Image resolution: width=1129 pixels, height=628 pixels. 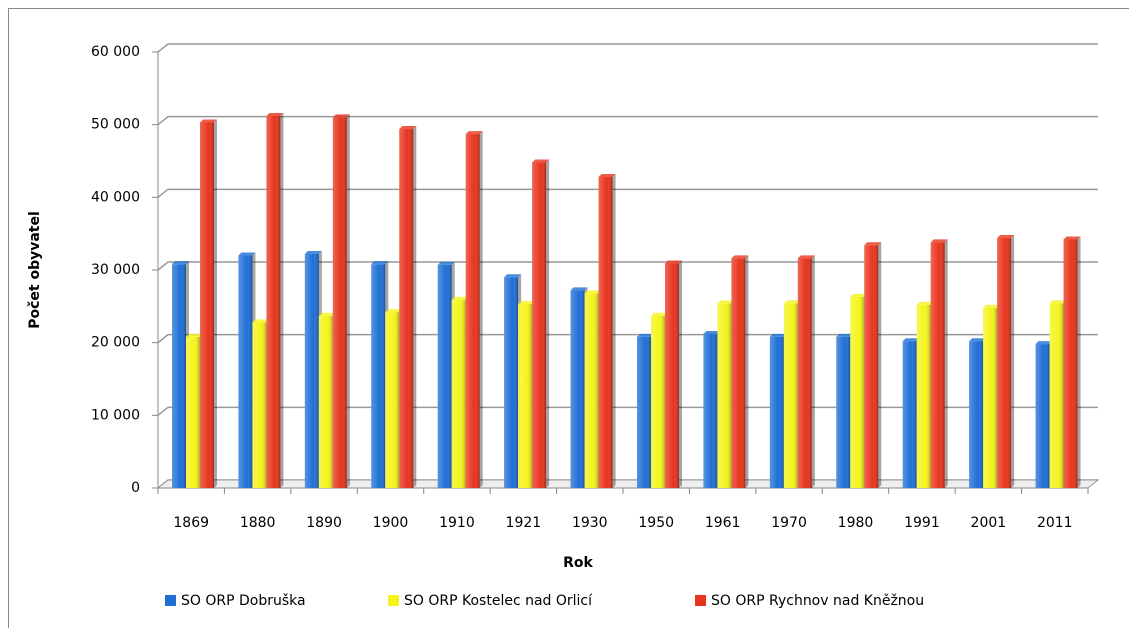 What do you see at coordinates (590, 523) in the screenshot?
I see `x-tick-label: 1930` at bounding box center [590, 523].